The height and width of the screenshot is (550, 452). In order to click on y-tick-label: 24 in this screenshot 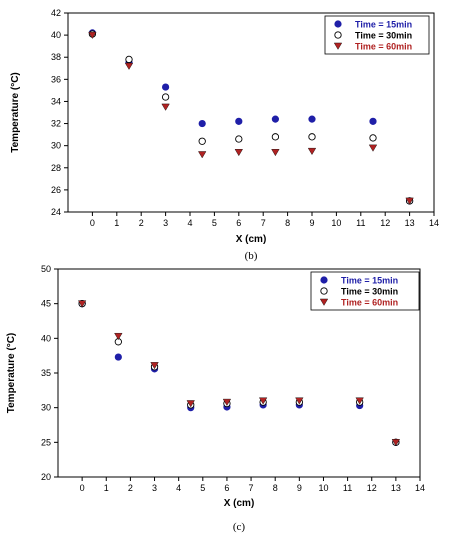, I will do `click(56, 212)`.